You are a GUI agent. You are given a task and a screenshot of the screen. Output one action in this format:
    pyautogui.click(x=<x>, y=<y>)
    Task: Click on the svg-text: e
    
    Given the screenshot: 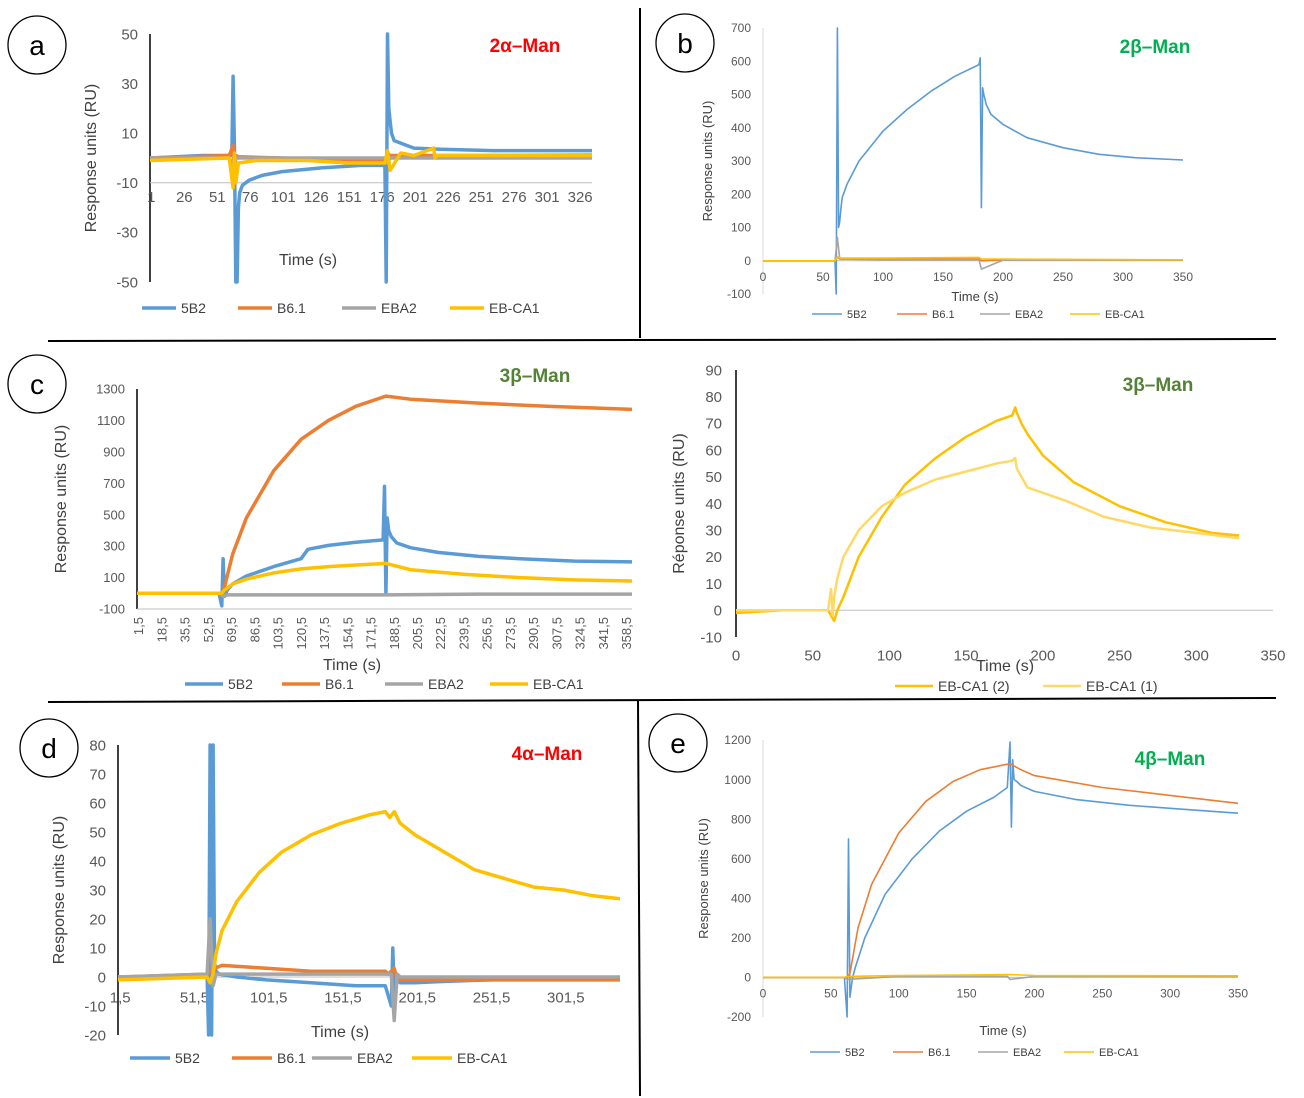 What is the action you would take?
    pyautogui.click(x=678, y=743)
    